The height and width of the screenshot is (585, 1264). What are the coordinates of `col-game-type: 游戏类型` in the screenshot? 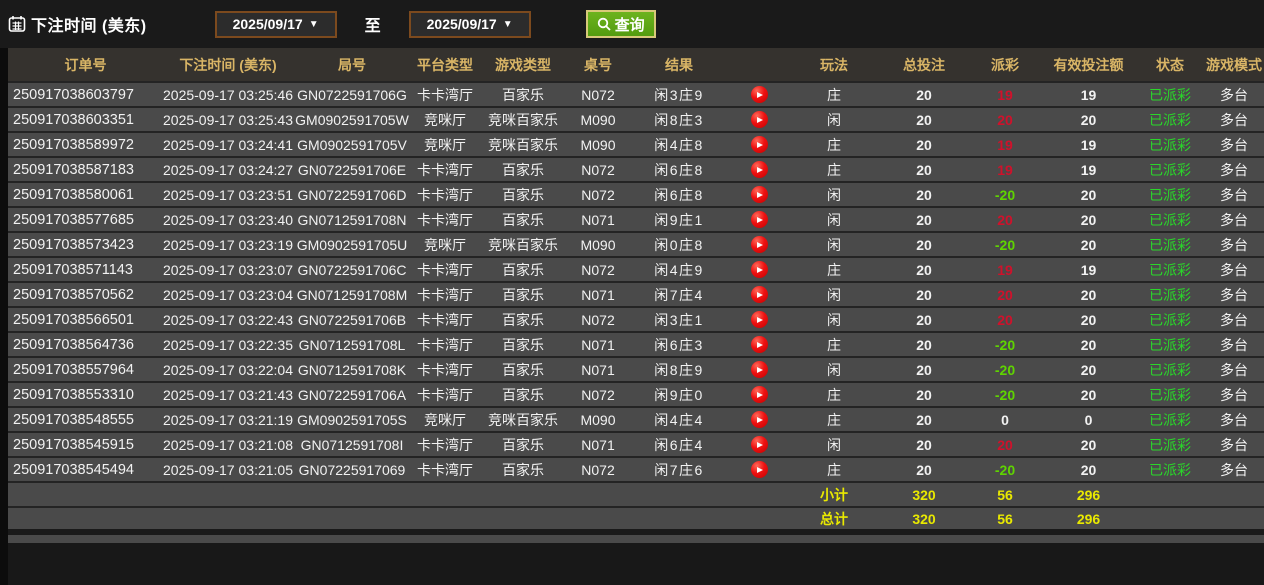 It's located at (523, 65).